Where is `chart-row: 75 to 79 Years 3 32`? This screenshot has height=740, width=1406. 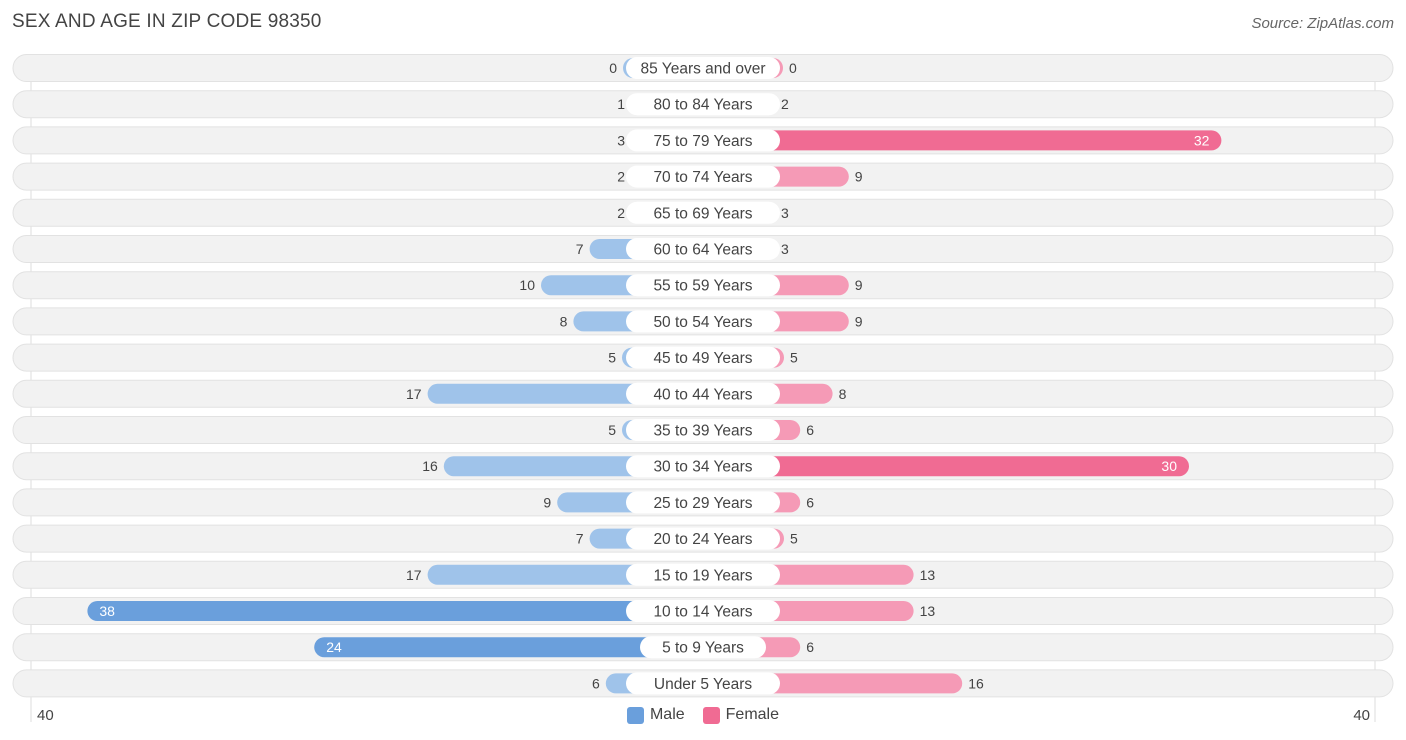 chart-row: 75 to 79 Years 3 32 is located at coordinates (703, 140).